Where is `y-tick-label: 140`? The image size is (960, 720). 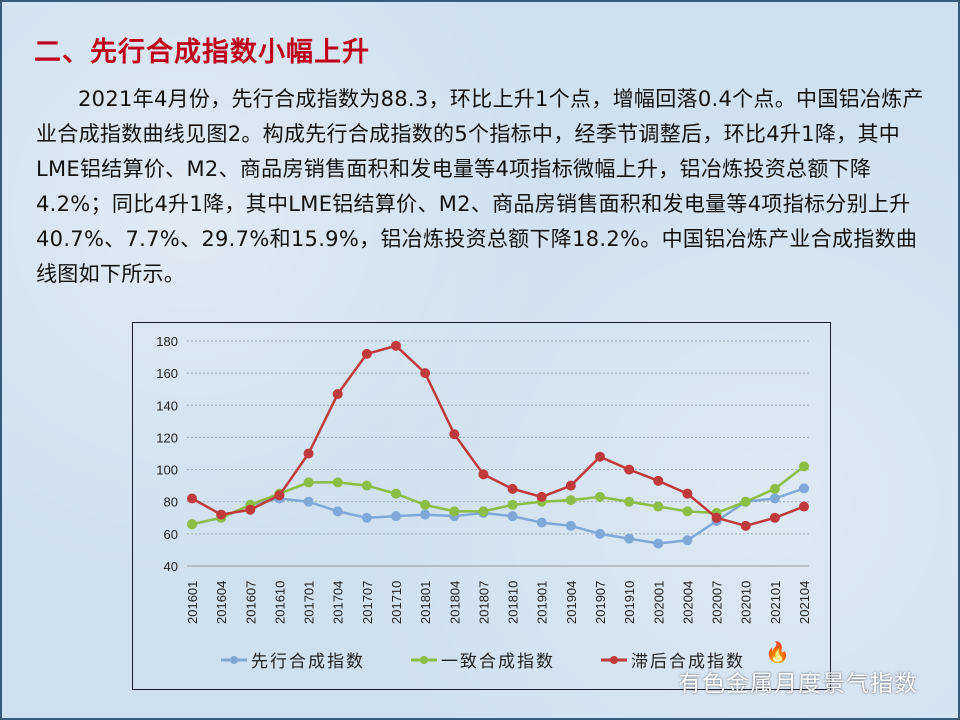 y-tick-label: 140 is located at coordinates (167, 405).